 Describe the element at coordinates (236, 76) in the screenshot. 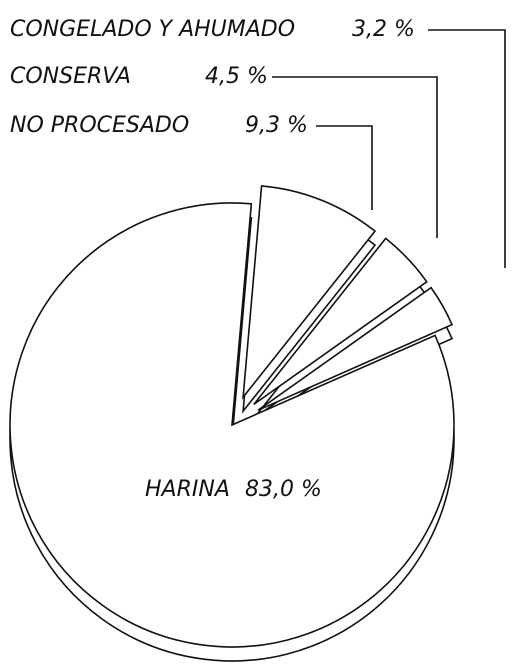

I see `value-label: 4,5 %` at that location.